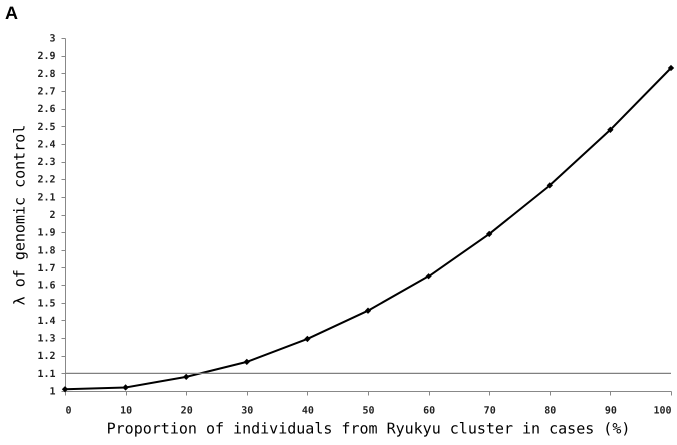  I want to click on chart-title: A, so click(11, 13).